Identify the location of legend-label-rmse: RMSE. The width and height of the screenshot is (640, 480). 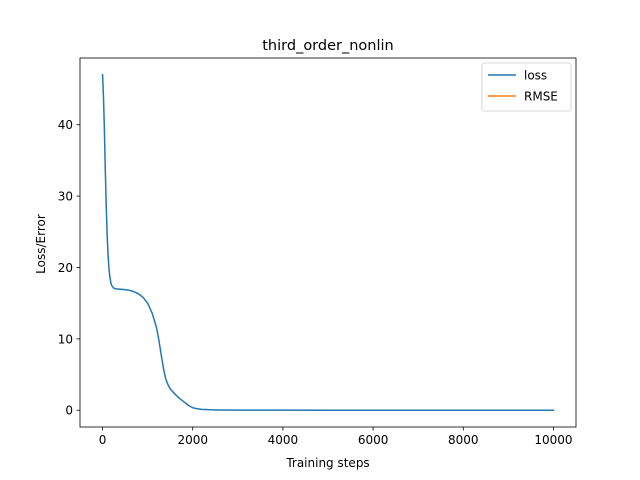
(541, 97).